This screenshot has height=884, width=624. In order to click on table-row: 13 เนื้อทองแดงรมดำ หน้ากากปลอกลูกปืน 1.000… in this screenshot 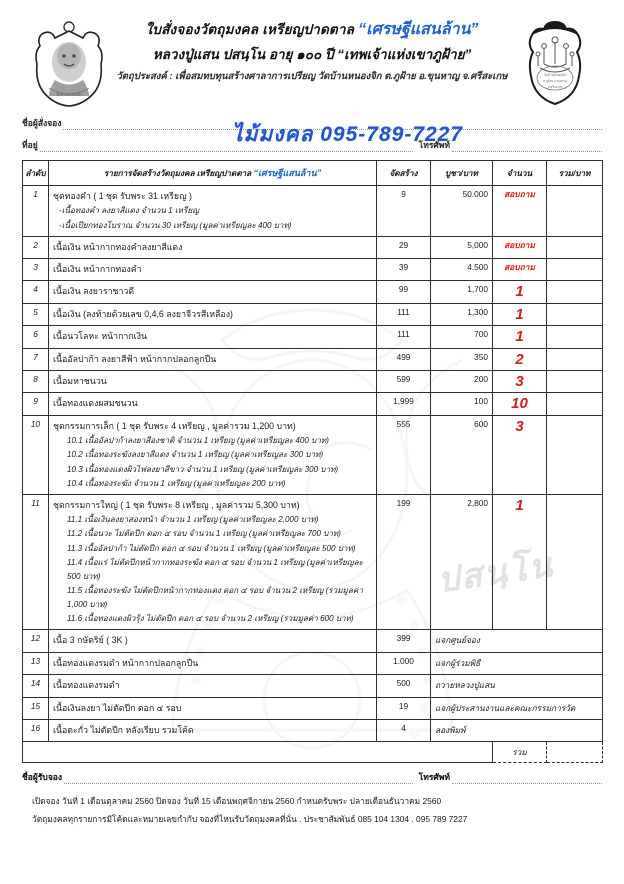, I will do `click(312, 663)`.